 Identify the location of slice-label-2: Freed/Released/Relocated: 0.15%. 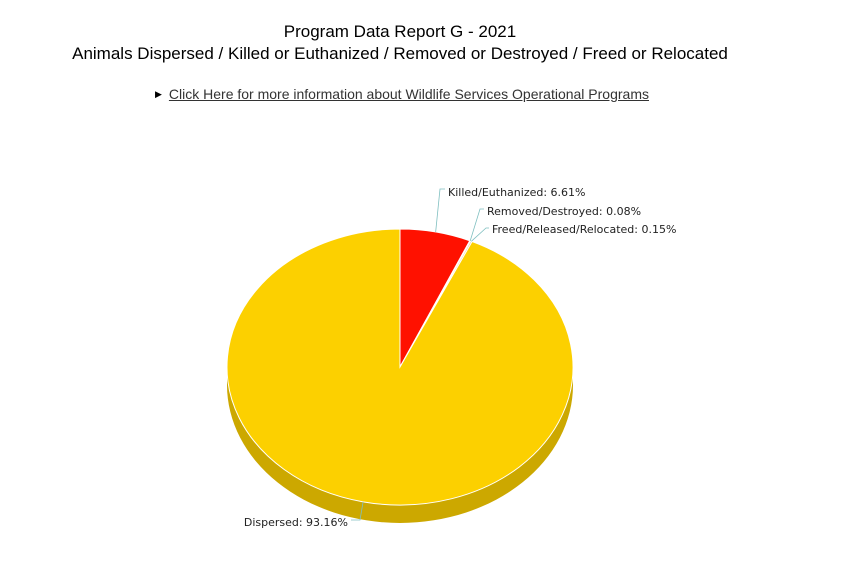
(584, 229).